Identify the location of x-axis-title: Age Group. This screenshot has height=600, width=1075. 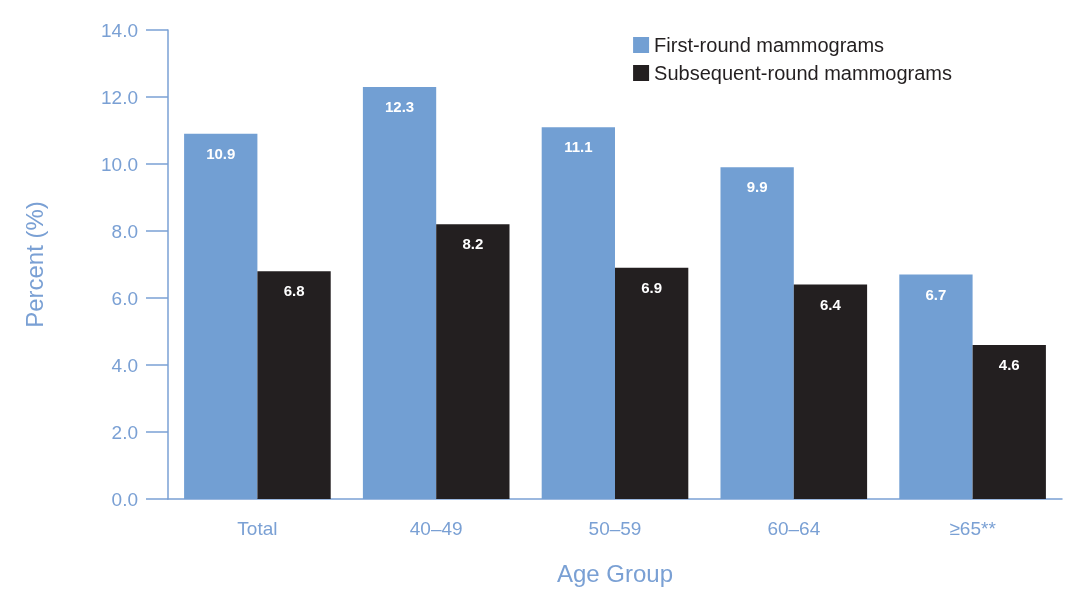
(615, 573).